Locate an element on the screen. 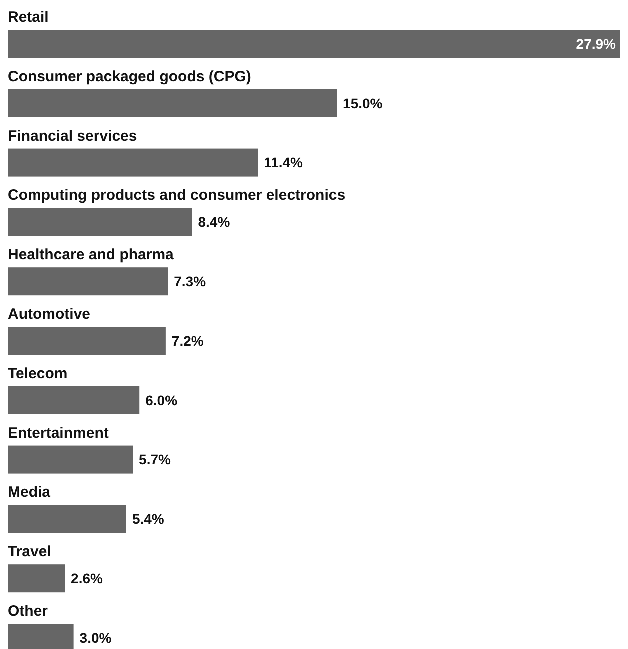  data-label: 2.6% is located at coordinates (87, 578).